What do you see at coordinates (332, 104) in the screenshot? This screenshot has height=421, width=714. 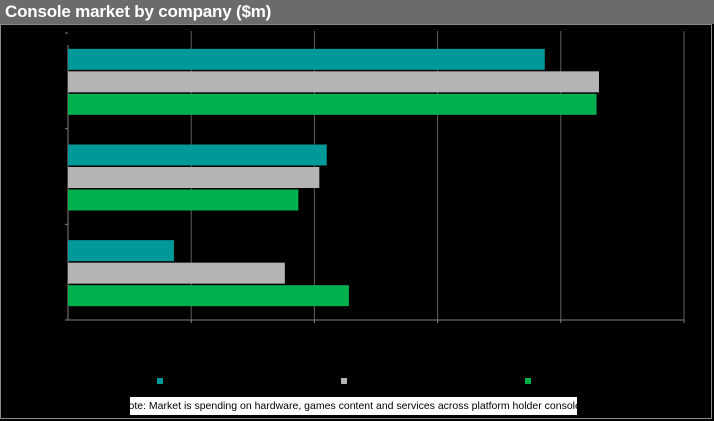 I see `bar-cat1-series3` at bounding box center [332, 104].